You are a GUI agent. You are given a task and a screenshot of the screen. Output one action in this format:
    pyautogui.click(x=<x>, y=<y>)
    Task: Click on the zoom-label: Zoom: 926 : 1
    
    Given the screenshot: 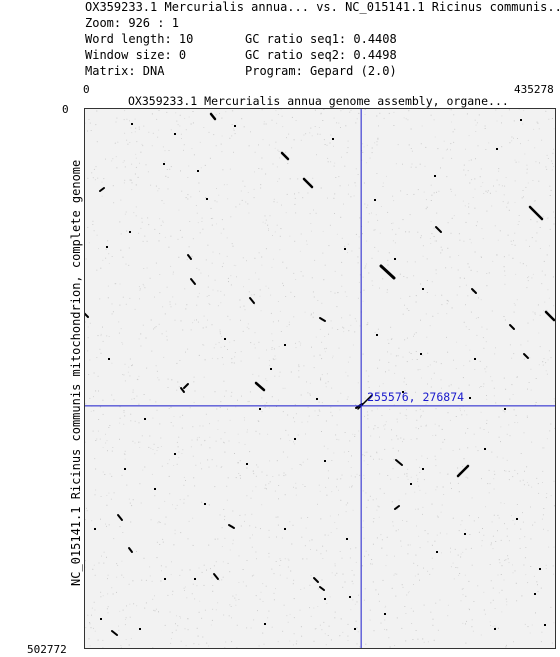 What is the action you would take?
    pyautogui.click(x=132, y=23)
    